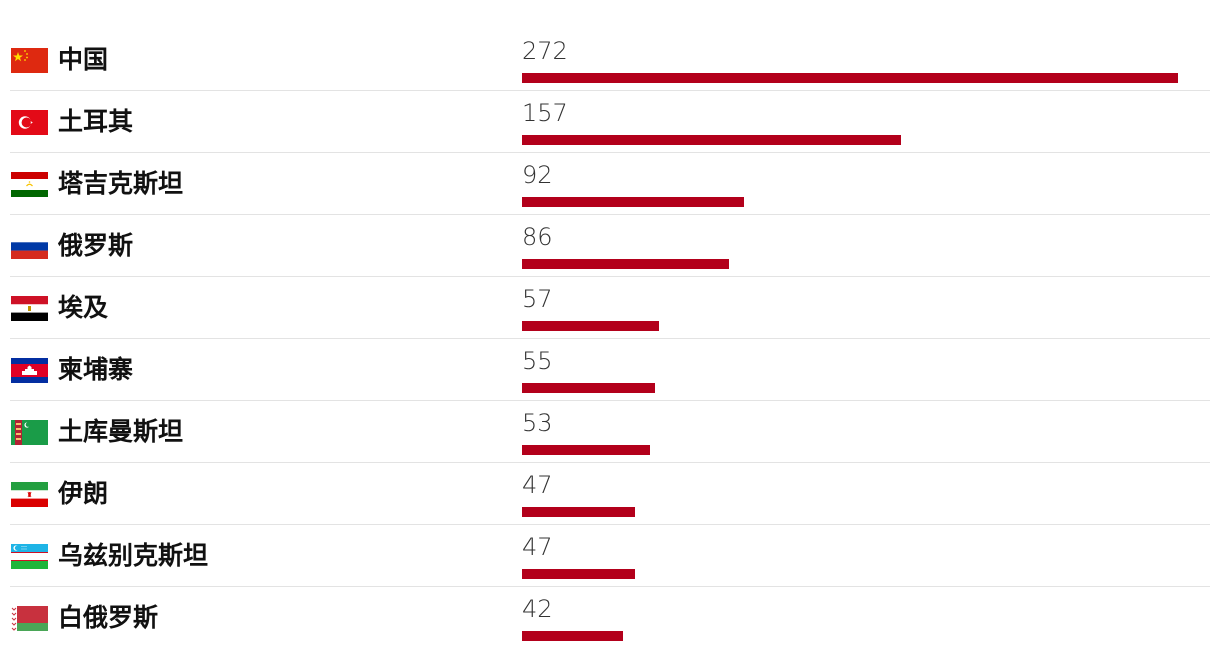  I want to click on chart-row: 土耳其 157, so click(610, 122).